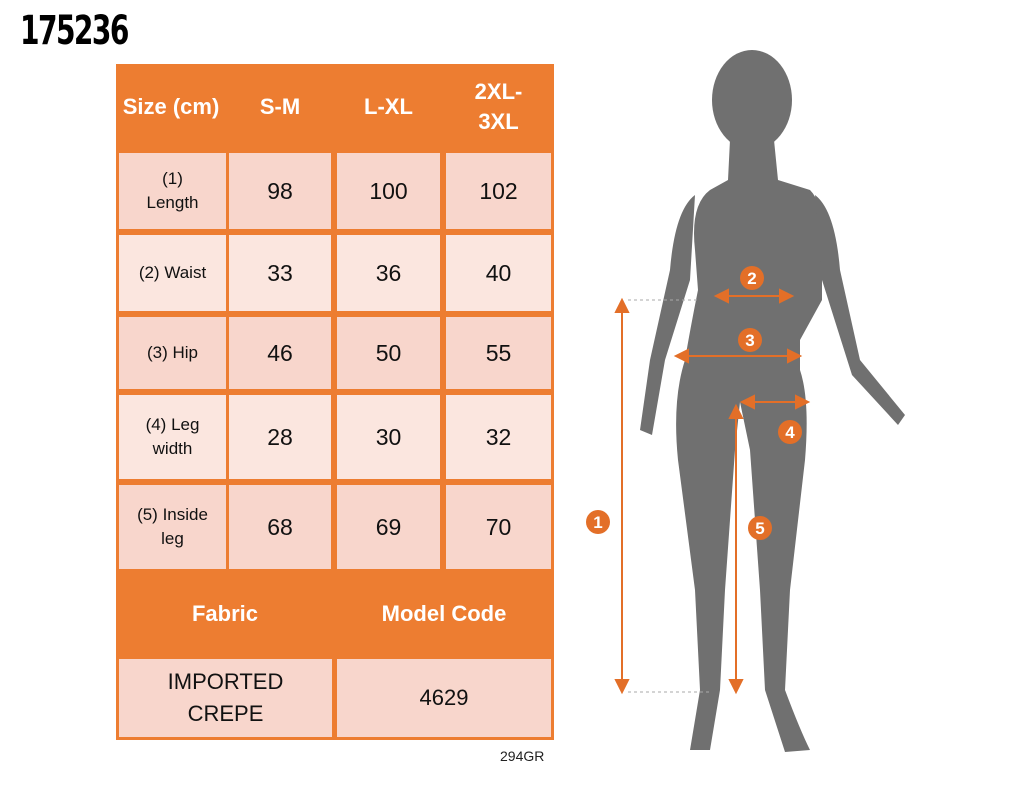 The width and height of the screenshot is (1024, 809). I want to click on marker-number: 5, so click(759, 528).